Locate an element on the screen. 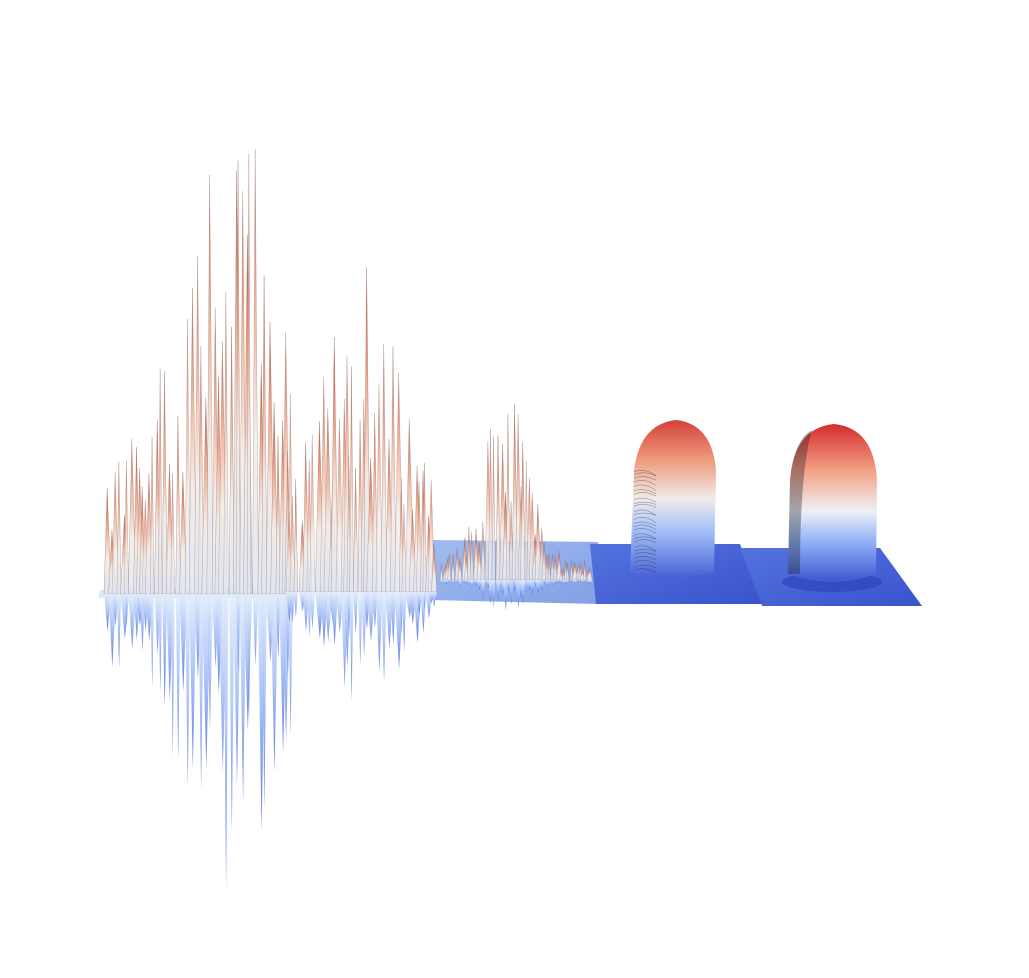  panel-5-surface is located at coordinates (832, 508).